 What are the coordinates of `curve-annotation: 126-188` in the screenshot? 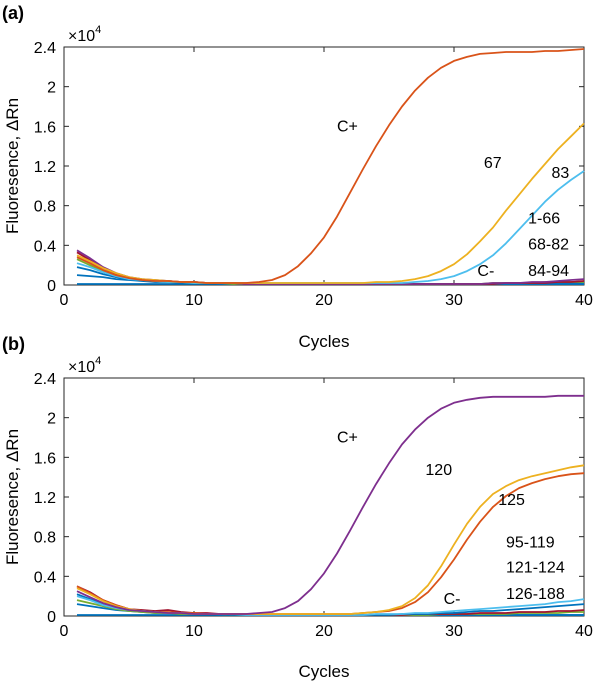 It's located at (535, 594).